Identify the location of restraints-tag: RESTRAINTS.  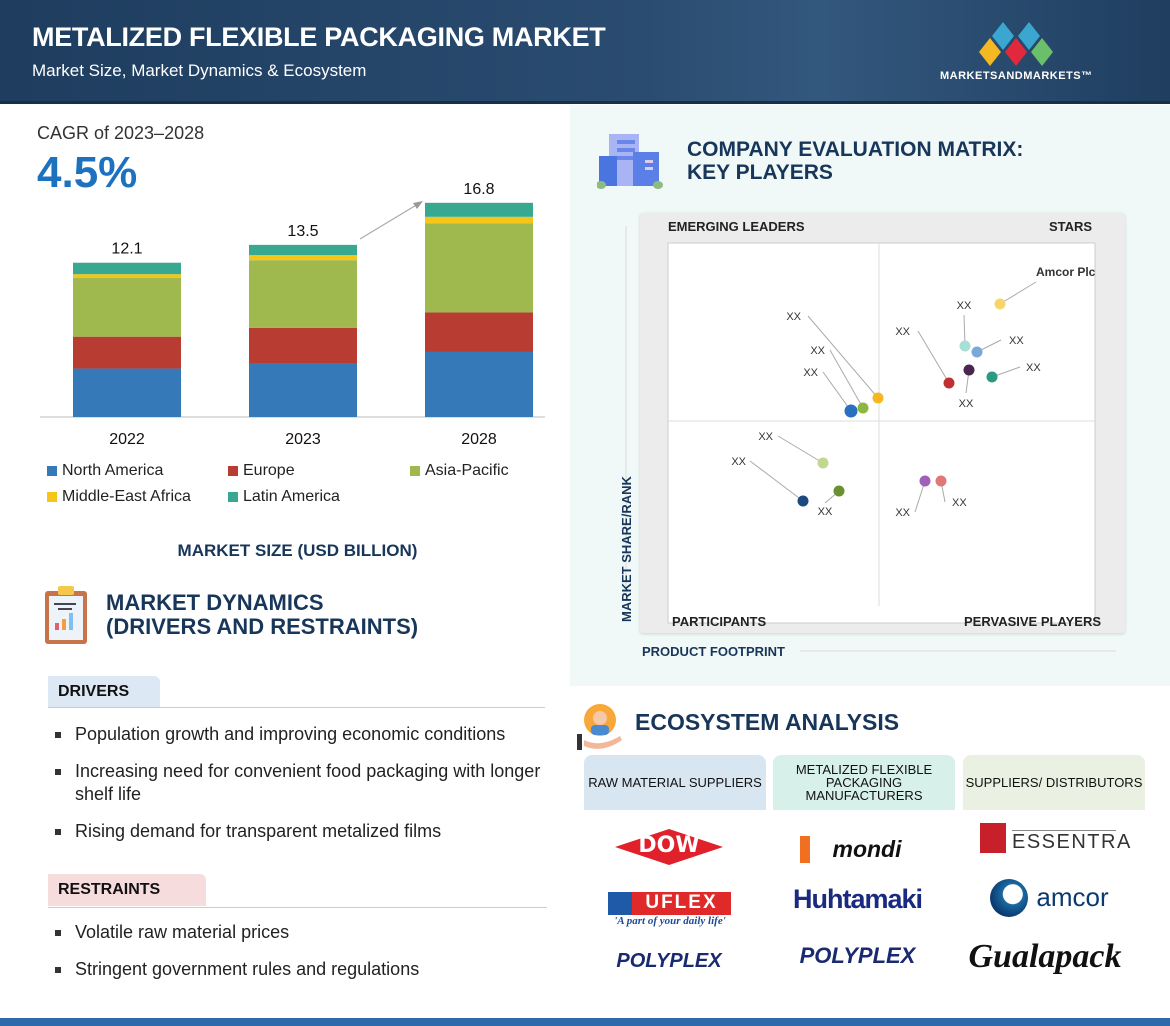
(127, 890).